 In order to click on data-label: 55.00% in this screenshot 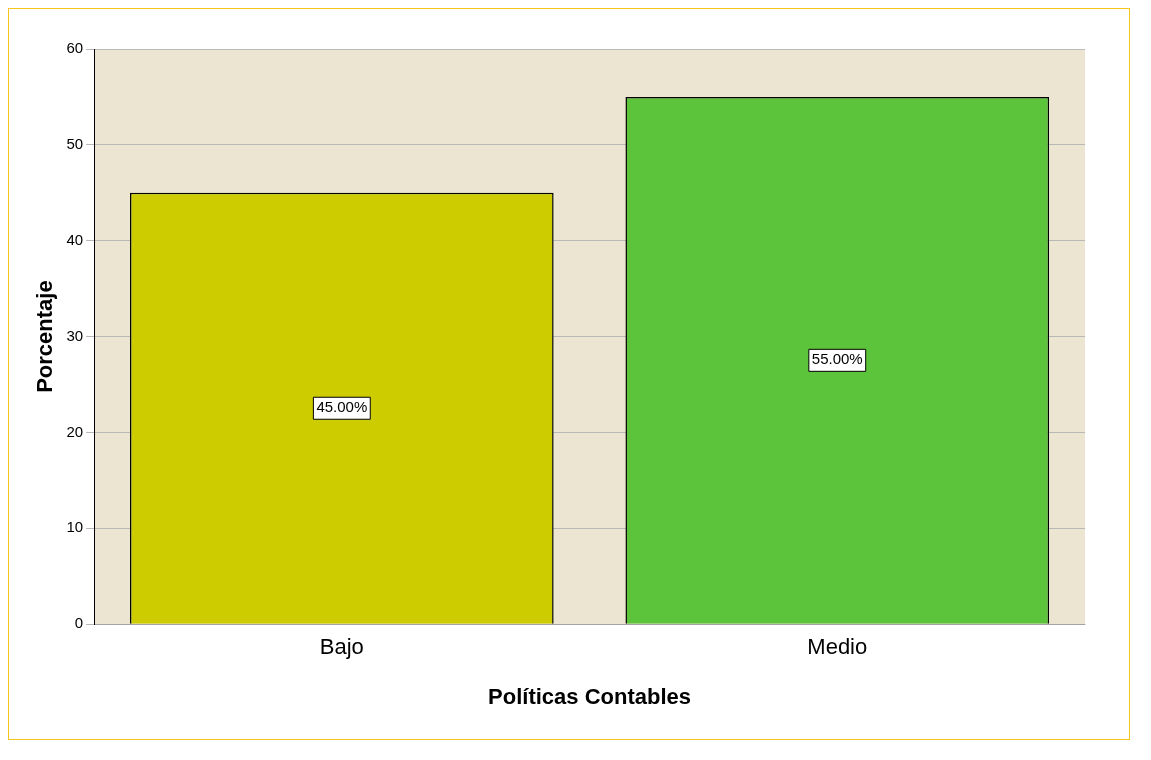, I will do `click(837, 359)`.